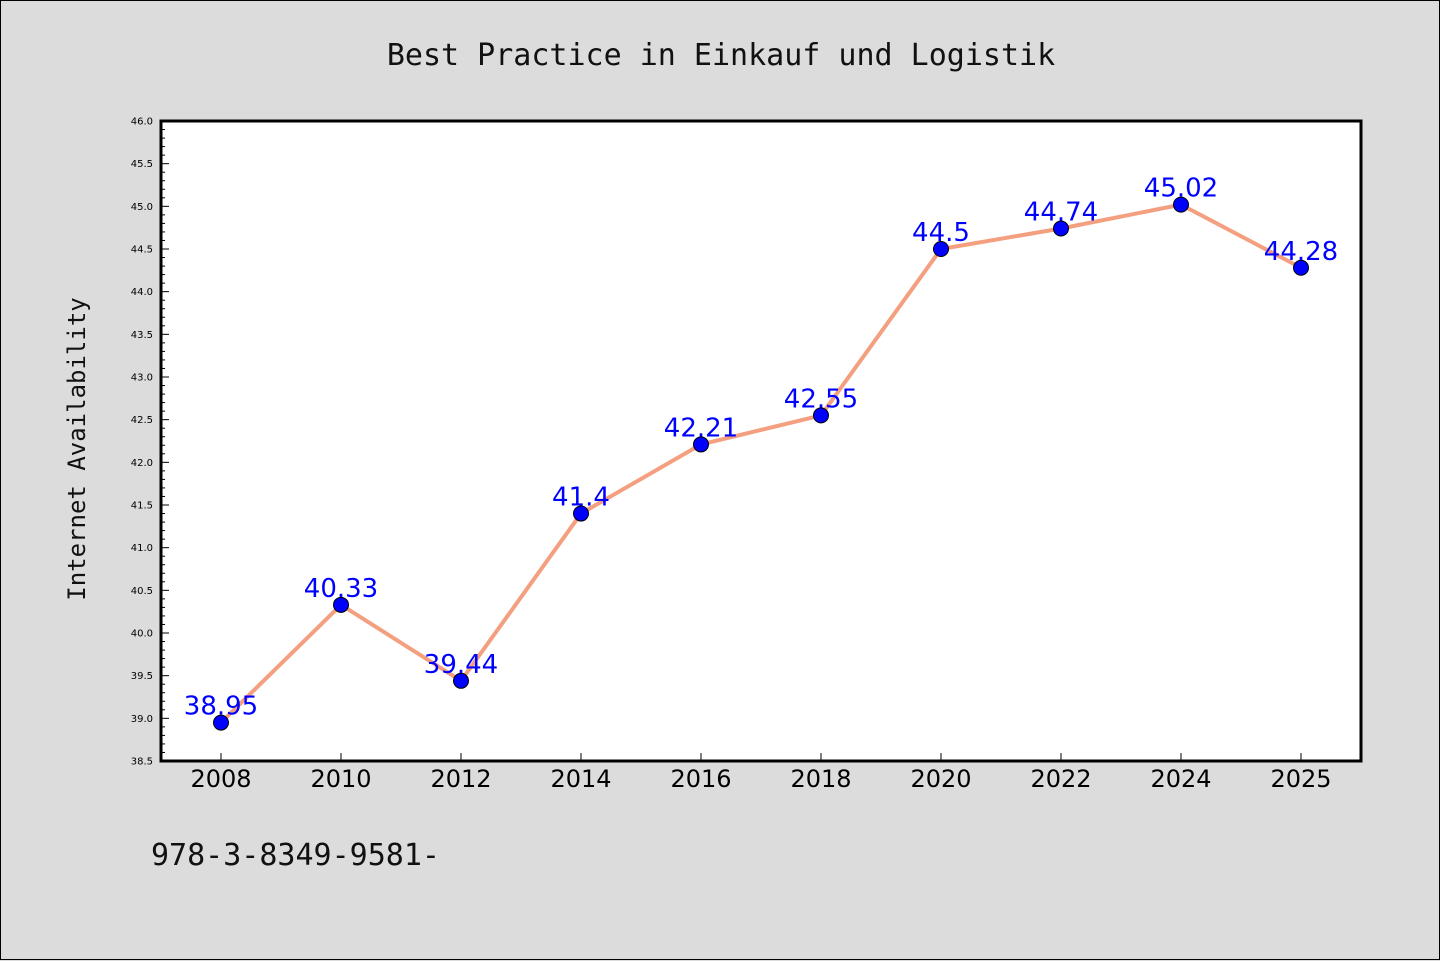 The height and width of the screenshot is (961, 1440). Describe the element at coordinates (142, 335) in the screenshot. I see `y-tick-label: 43.5` at that location.